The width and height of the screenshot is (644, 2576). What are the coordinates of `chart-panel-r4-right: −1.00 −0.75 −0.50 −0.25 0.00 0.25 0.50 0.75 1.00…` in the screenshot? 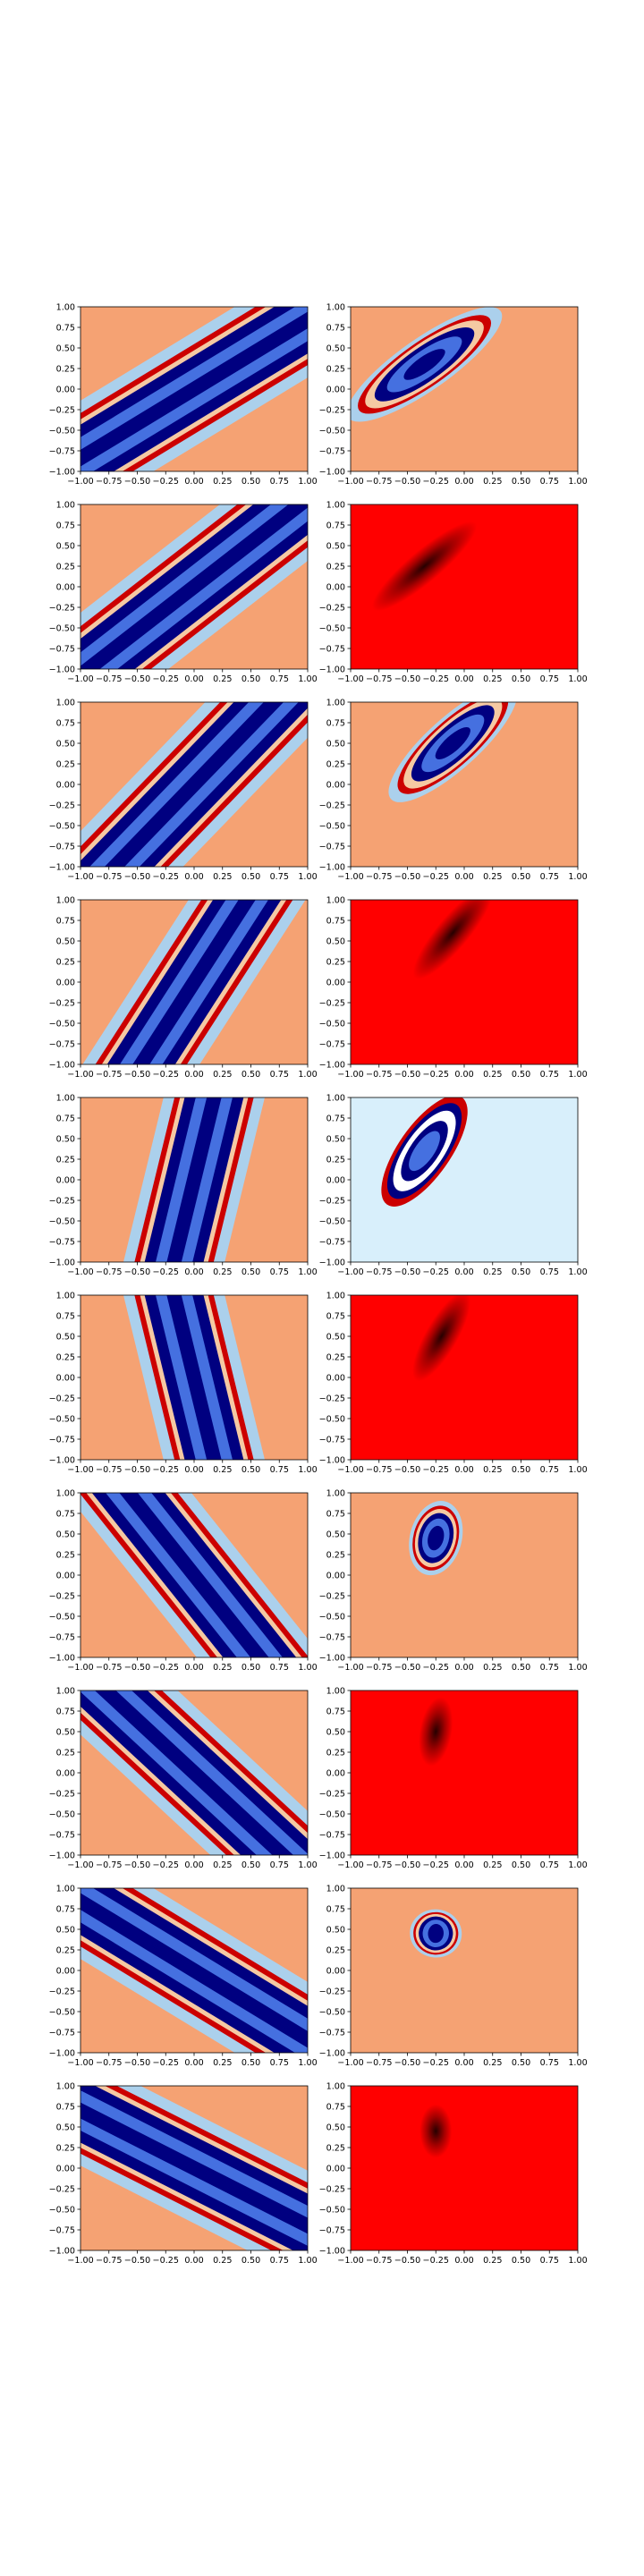 It's located at (453, 987).